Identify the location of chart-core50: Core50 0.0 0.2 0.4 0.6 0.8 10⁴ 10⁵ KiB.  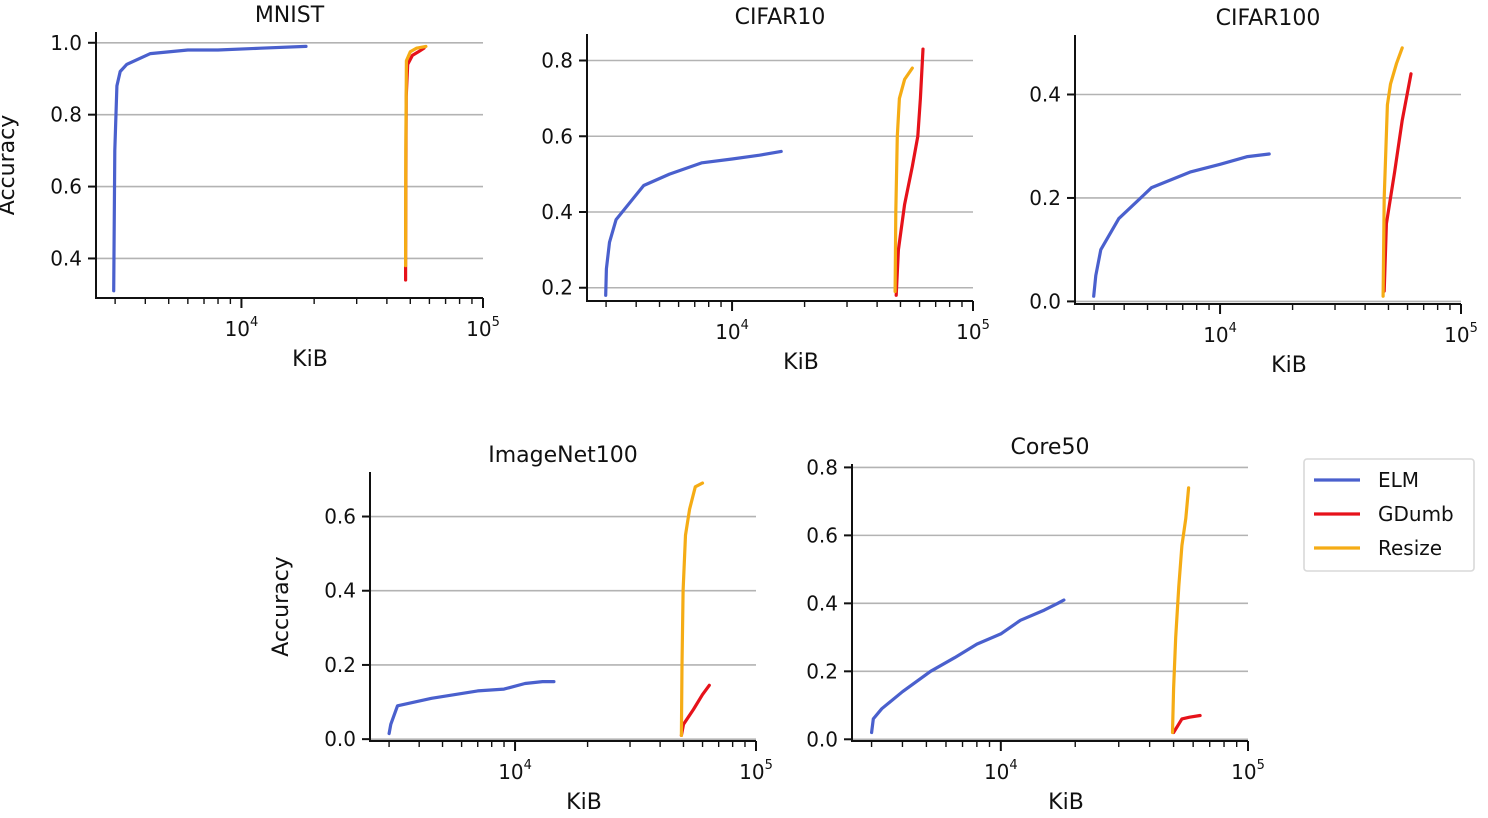
(1035, 625).